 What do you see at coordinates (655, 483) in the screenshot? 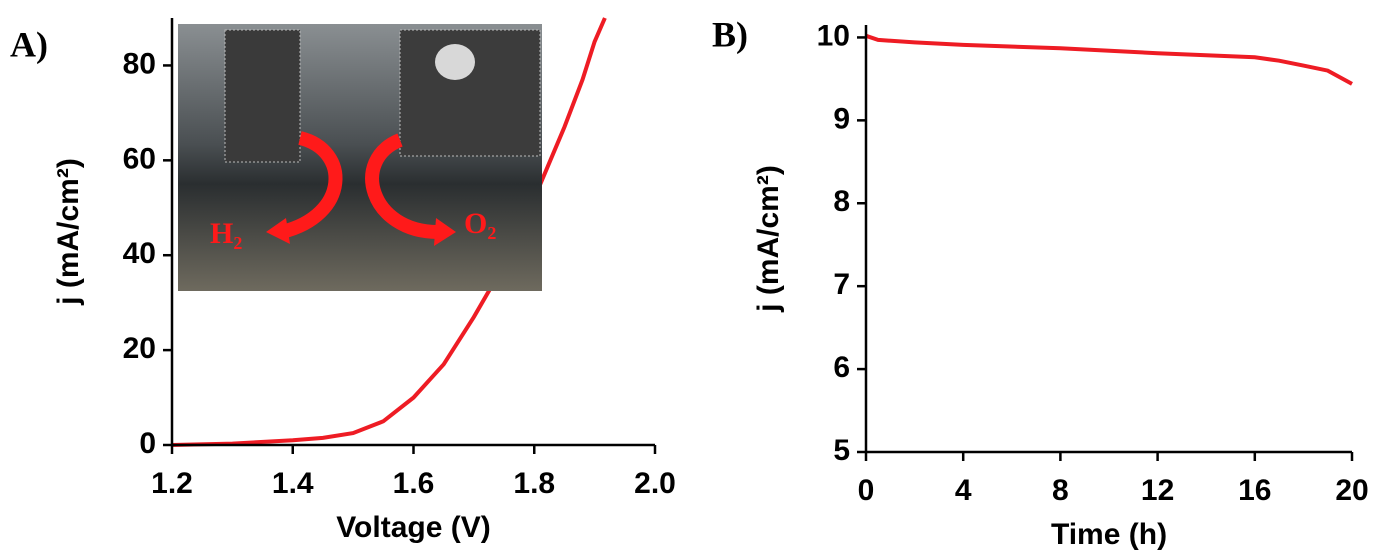
I see `x-tick-label: 2.0` at bounding box center [655, 483].